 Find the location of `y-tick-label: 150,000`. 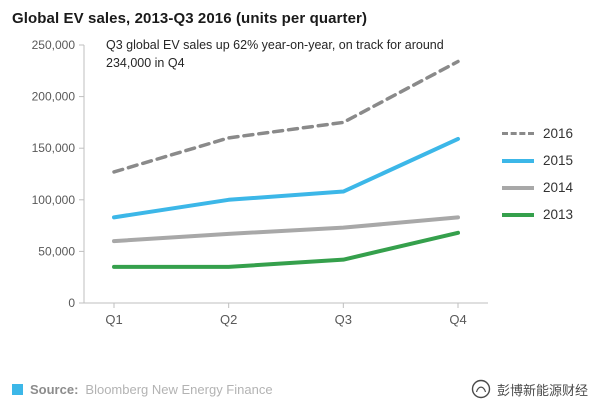

y-tick-label: 150,000 is located at coordinates (54, 148).